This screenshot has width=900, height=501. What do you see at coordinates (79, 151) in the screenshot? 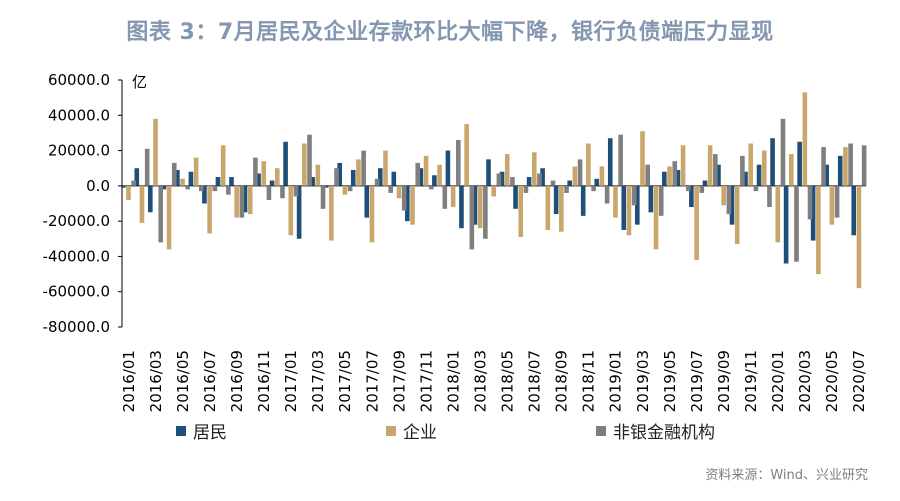
I see `y-tick-label: 20000.0` at bounding box center [79, 151].